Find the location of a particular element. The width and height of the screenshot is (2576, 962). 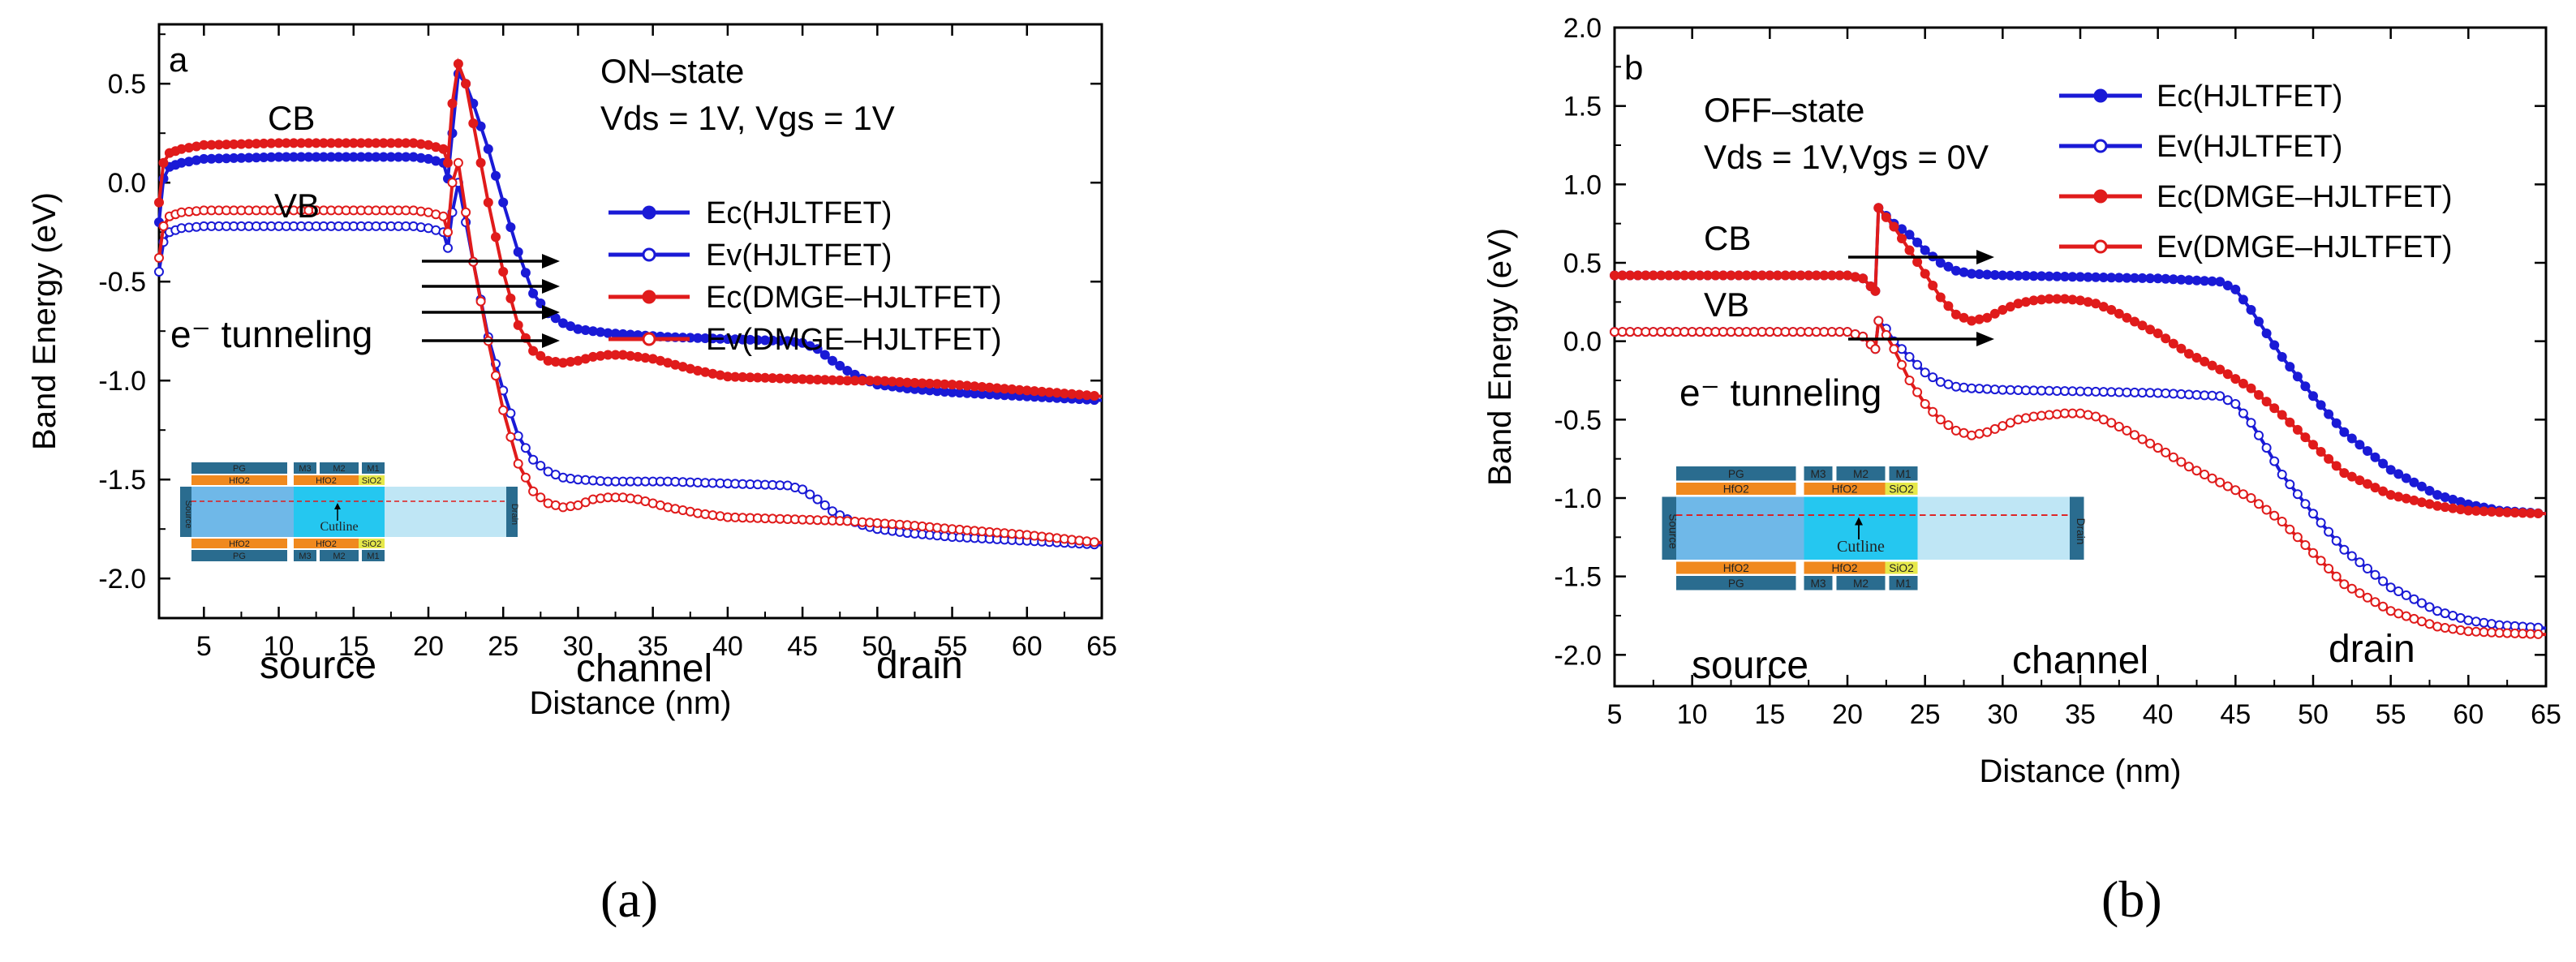

drain-contact-label: Drain is located at coordinates (2081, 531).